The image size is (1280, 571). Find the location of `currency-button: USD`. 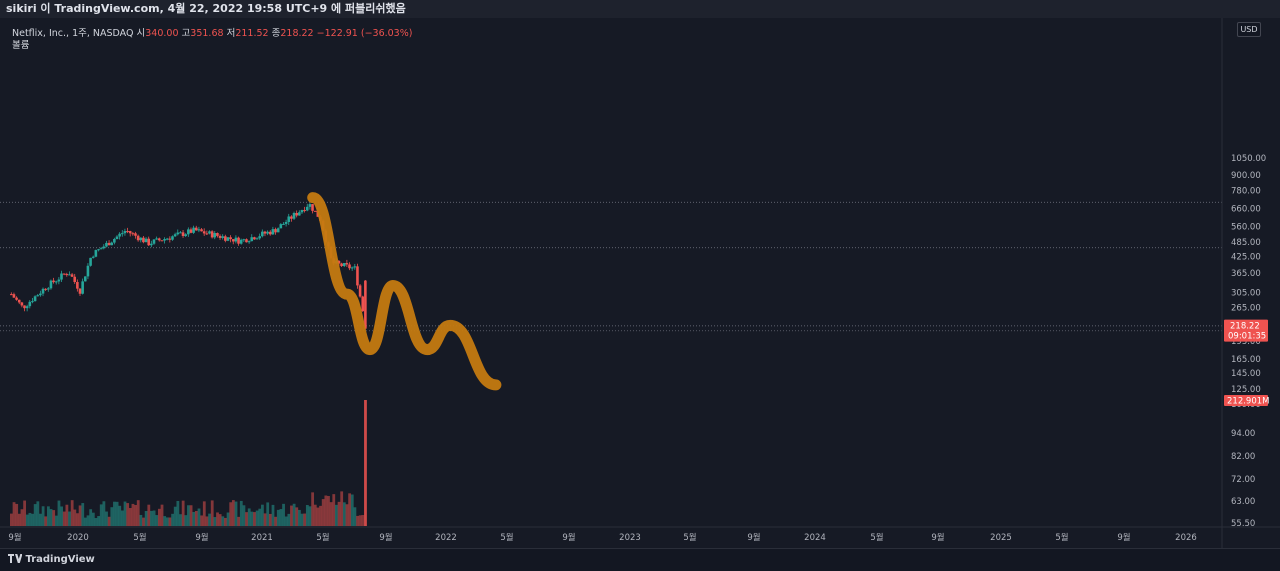

currency-button: USD is located at coordinates (1249, 29).